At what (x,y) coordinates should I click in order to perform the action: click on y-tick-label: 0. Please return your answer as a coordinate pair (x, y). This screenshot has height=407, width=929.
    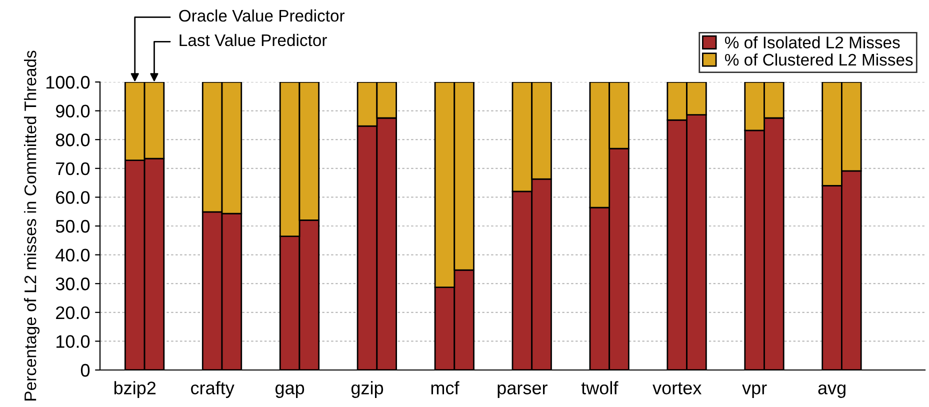
    Looking at the image, I should click on (85, 370).